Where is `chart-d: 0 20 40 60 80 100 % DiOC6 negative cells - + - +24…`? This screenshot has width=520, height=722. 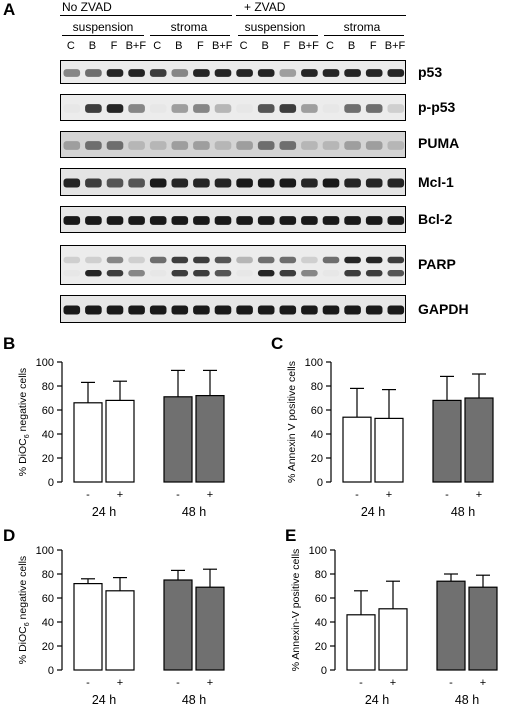
chart-d: 0 20 40 60 80 100 % DiOC6 negative cells - + - +24… is located at coordinates (121, 626).